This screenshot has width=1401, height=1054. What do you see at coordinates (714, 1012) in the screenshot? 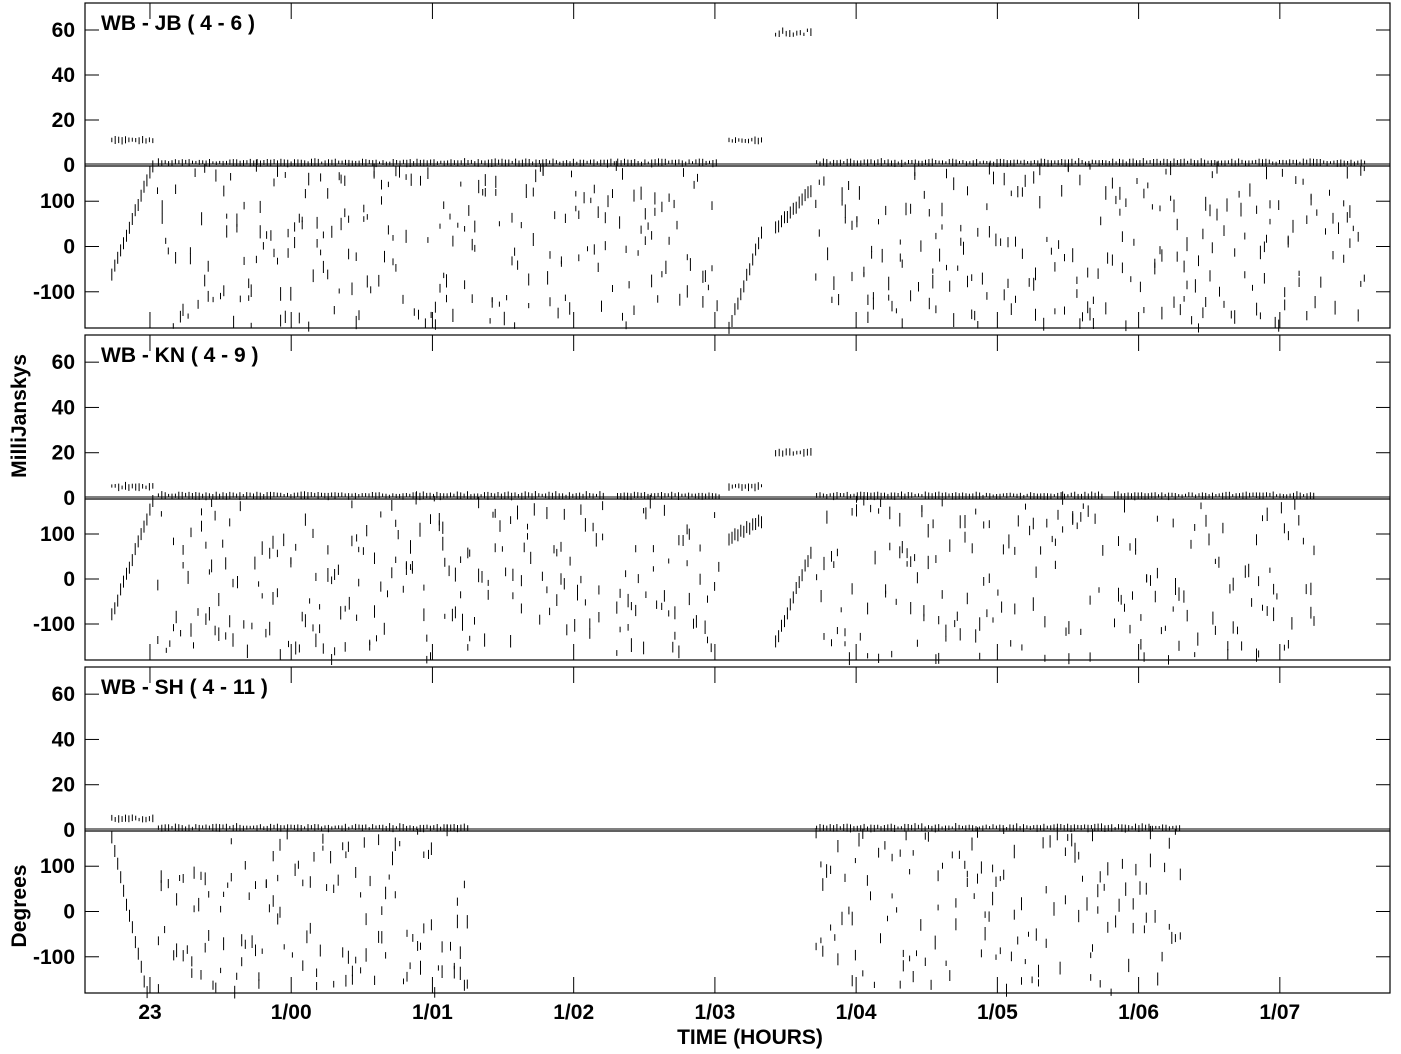
I see `x-tick-label: 1/03` at bounding box center [714, 1012].